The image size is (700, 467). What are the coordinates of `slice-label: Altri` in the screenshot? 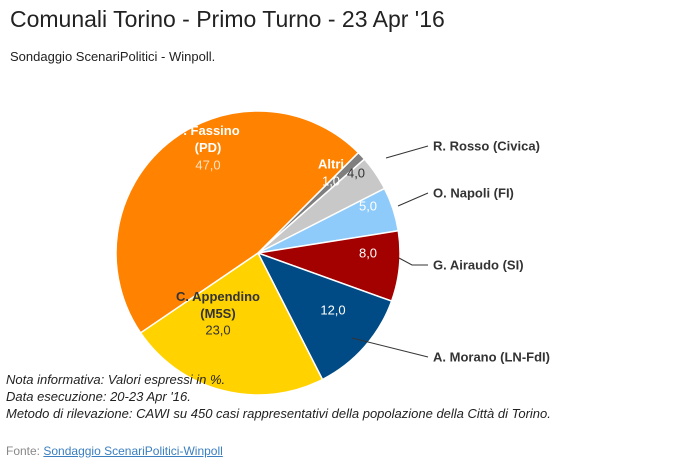 It's located at (331, 164).